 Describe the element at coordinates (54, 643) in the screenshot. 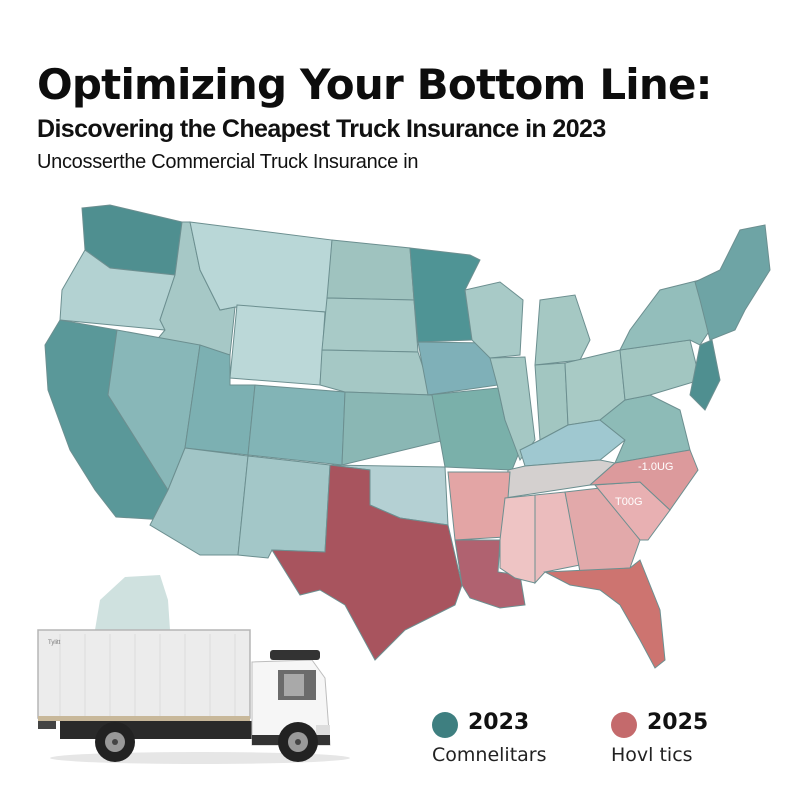

I see `truck-side-text: Tylitt` at that location.